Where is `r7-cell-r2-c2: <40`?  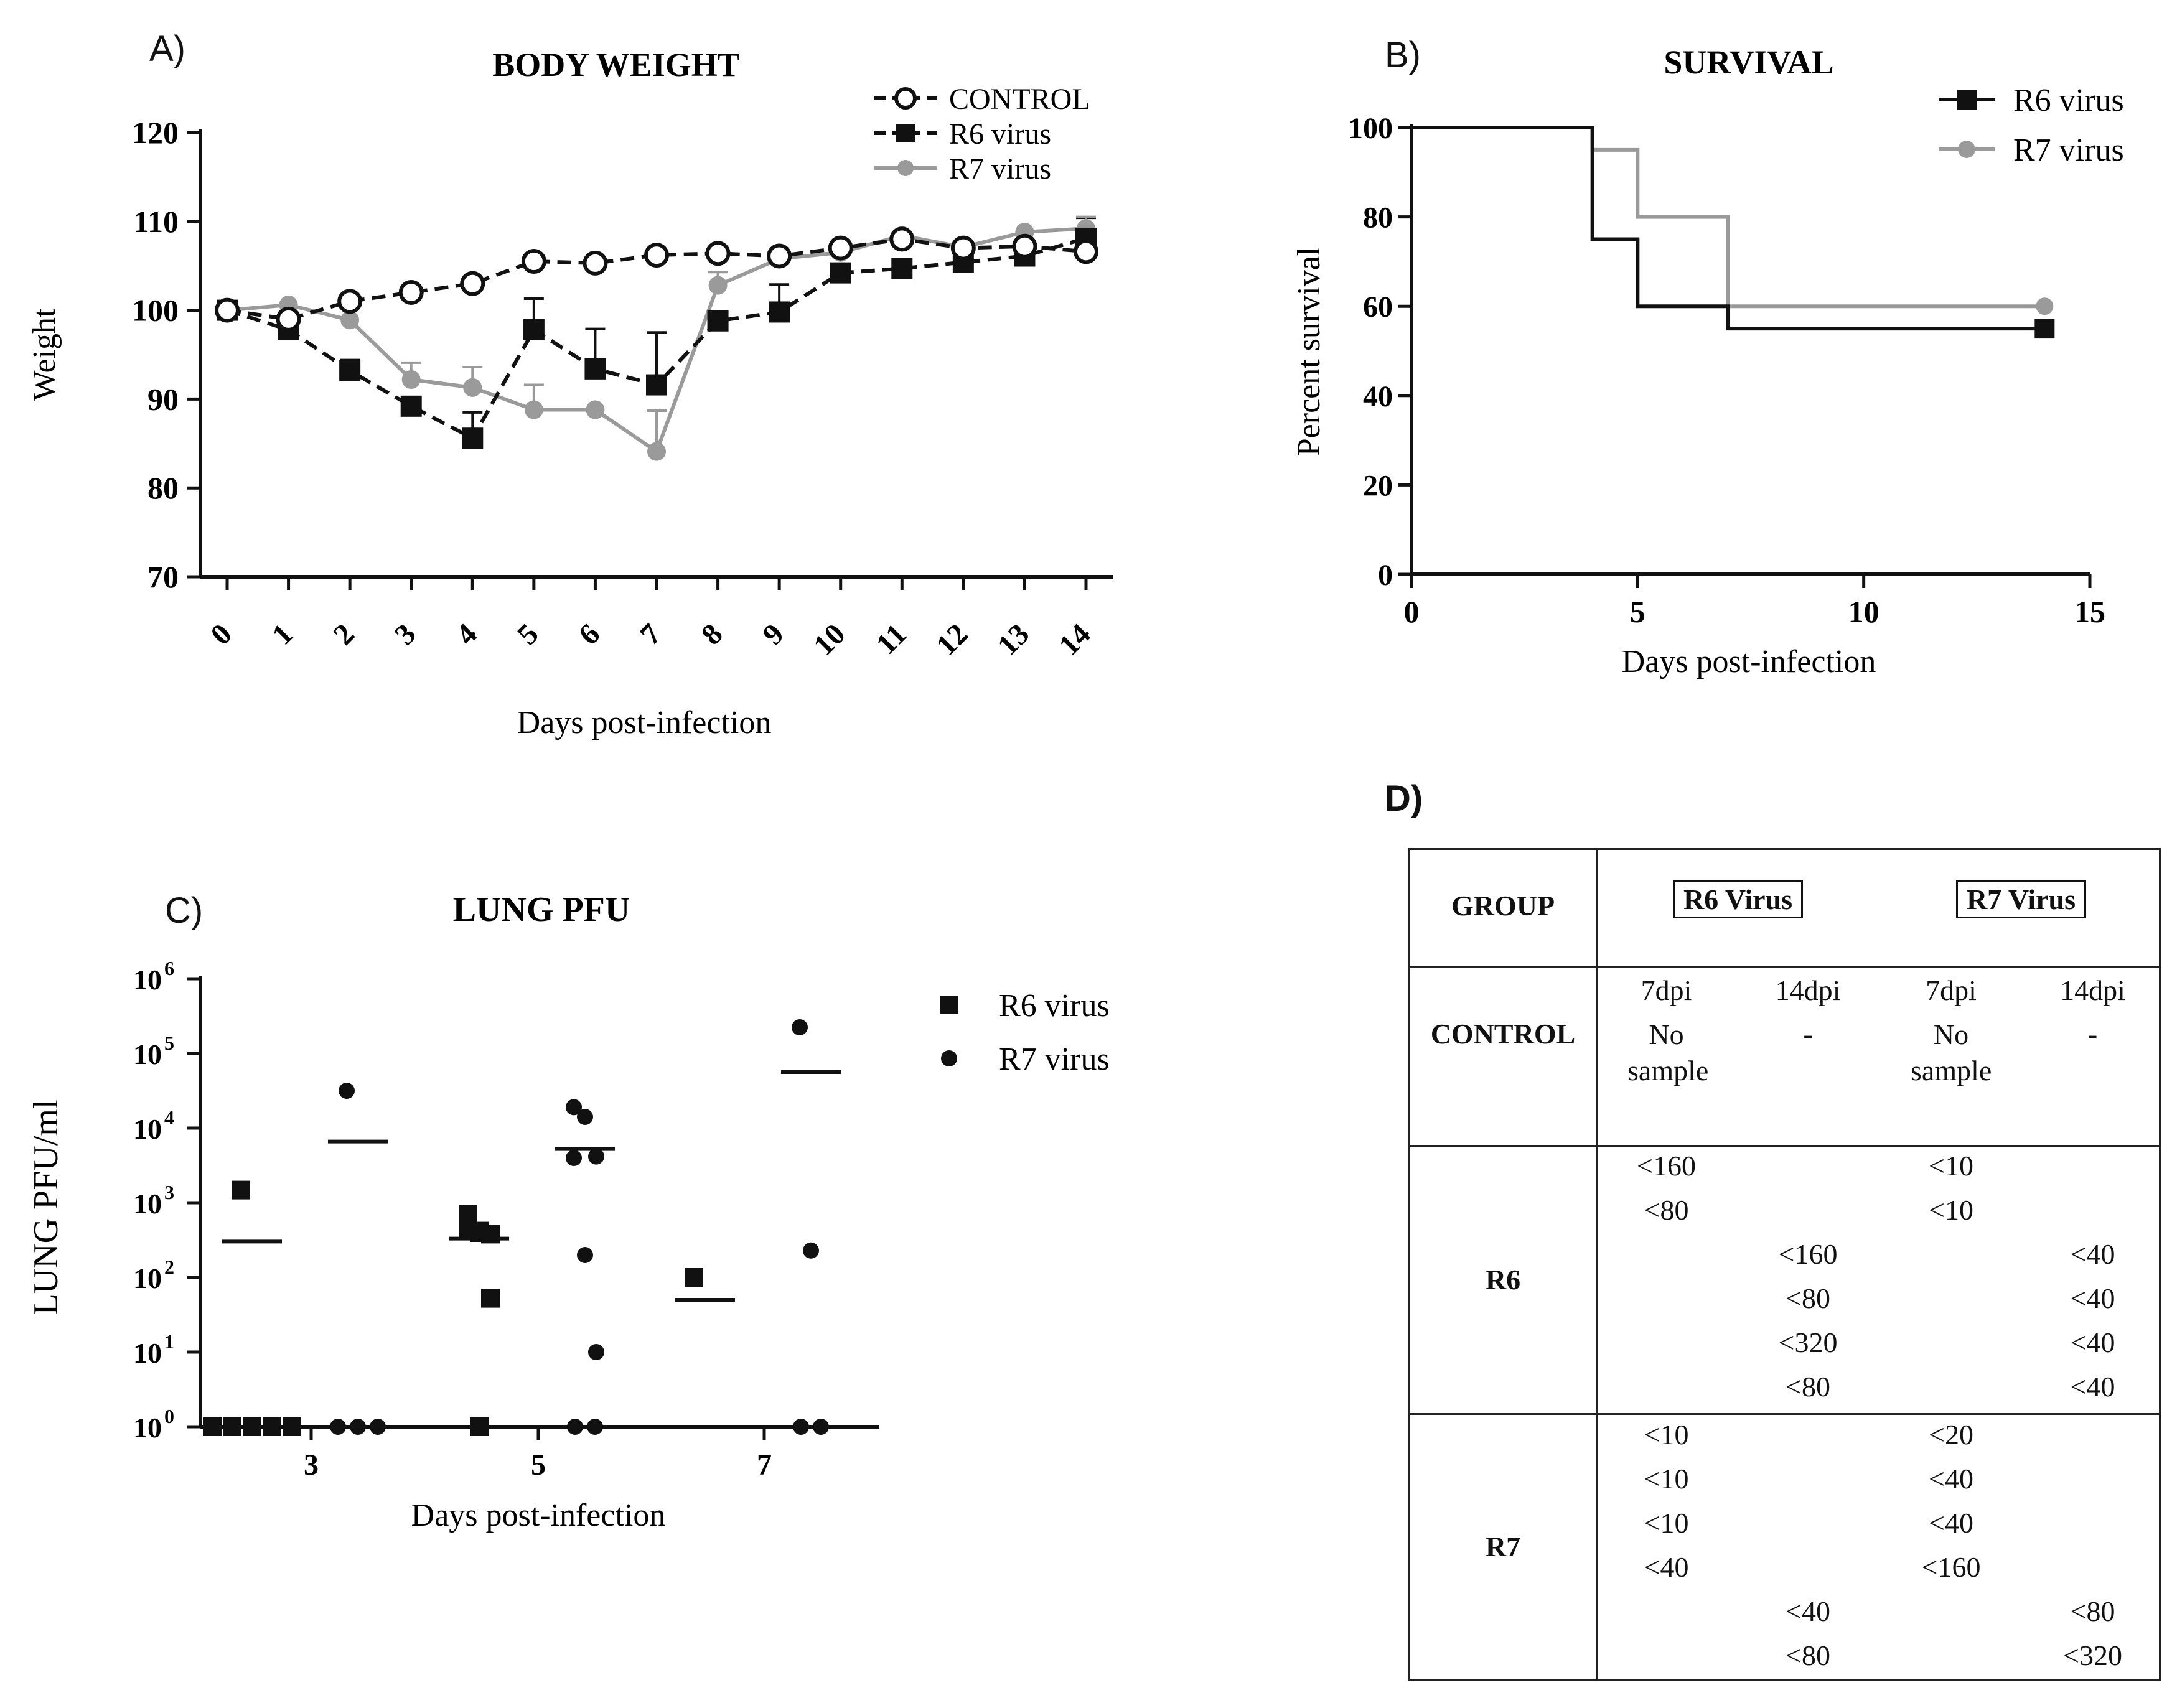 r7-cell-r2-c2: <40 is located at coordinates (1951, 1523).